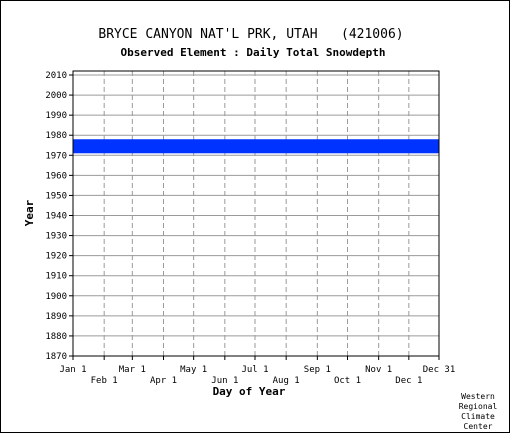 This screenshot has width=510, height=434. I want to click on y-tick-label: 1890, so click(56, 317).